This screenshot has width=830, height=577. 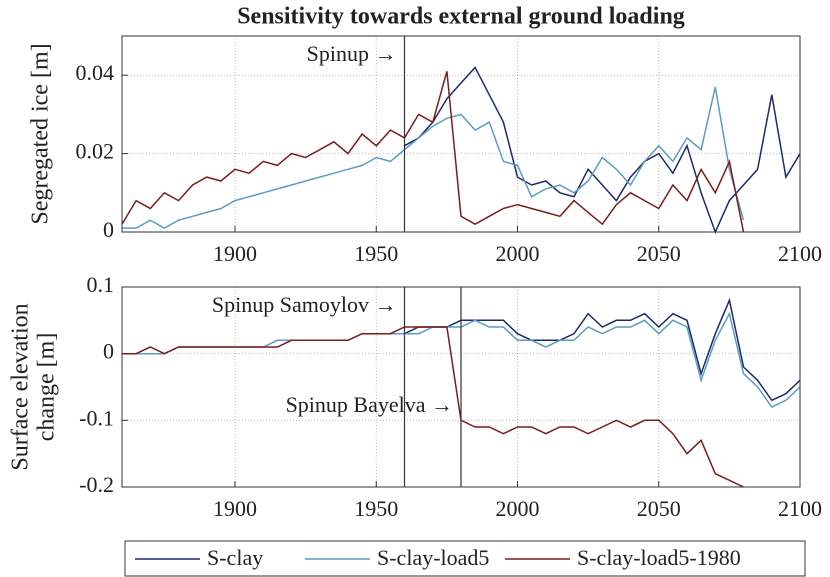 I want to click on y-axis-label: change [m], so click(x=47, y=387).